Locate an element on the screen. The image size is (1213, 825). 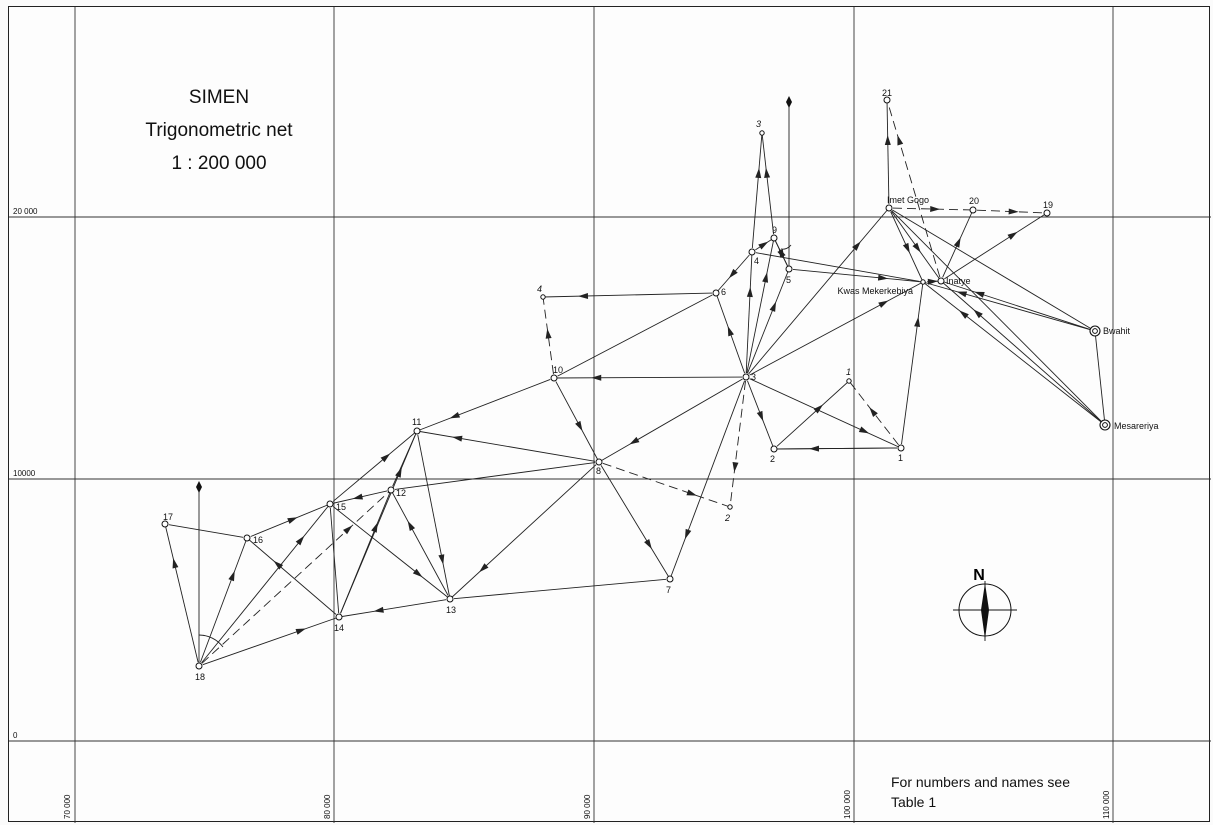
arrow-head-s18-s14 is located at coordinates (300, 631).